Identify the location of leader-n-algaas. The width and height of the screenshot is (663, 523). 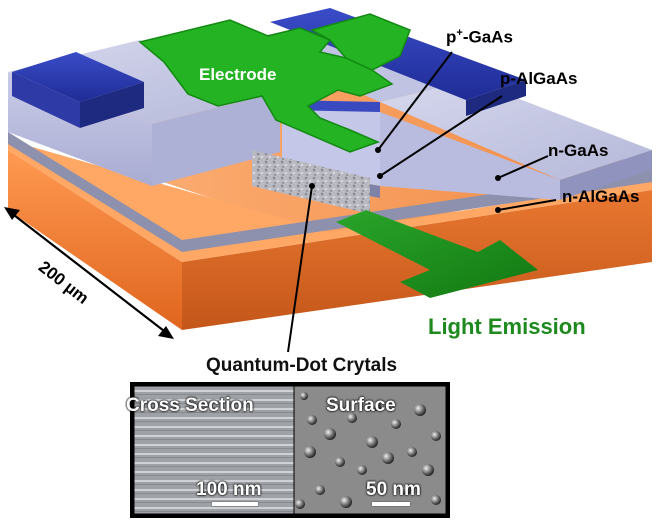
(527, 205).